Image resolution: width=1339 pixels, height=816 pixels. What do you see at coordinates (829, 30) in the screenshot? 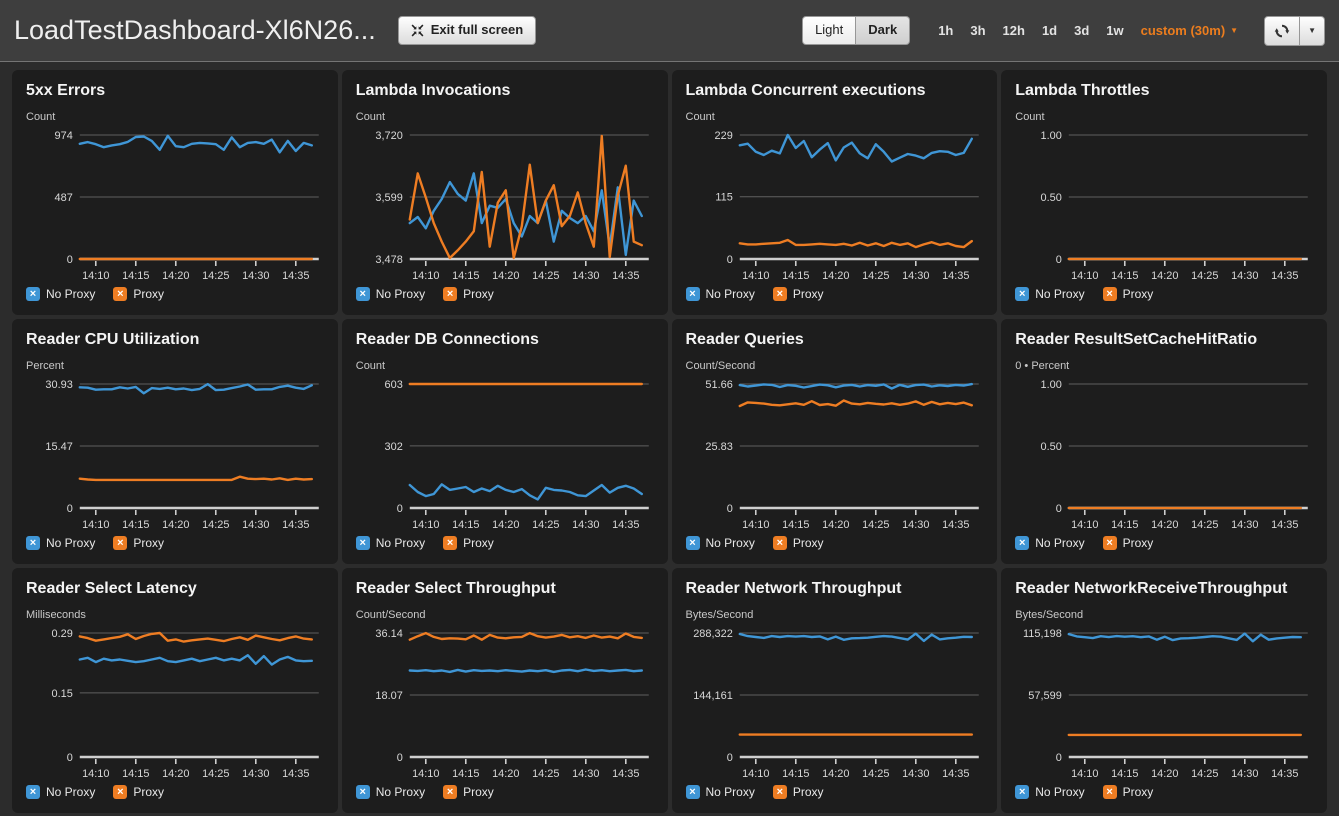
I see `theme-light-button: Light` at bounding box center [829, 30].